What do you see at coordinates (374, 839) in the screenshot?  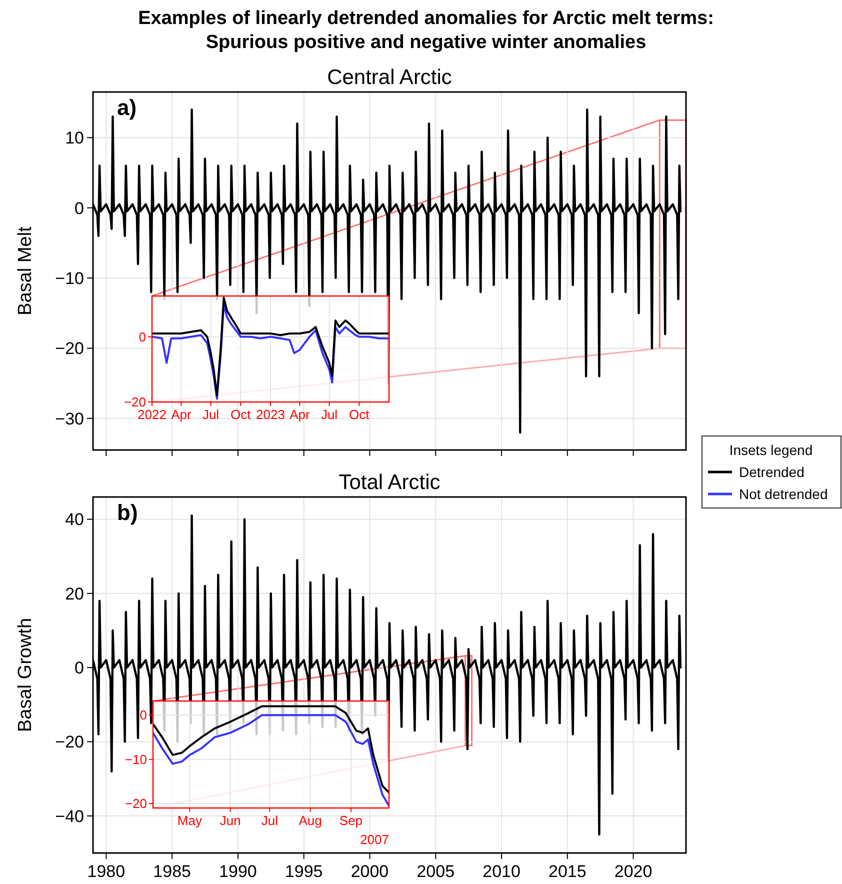 I see `x-axis-title: 2007` at bounding box center [374, 839].